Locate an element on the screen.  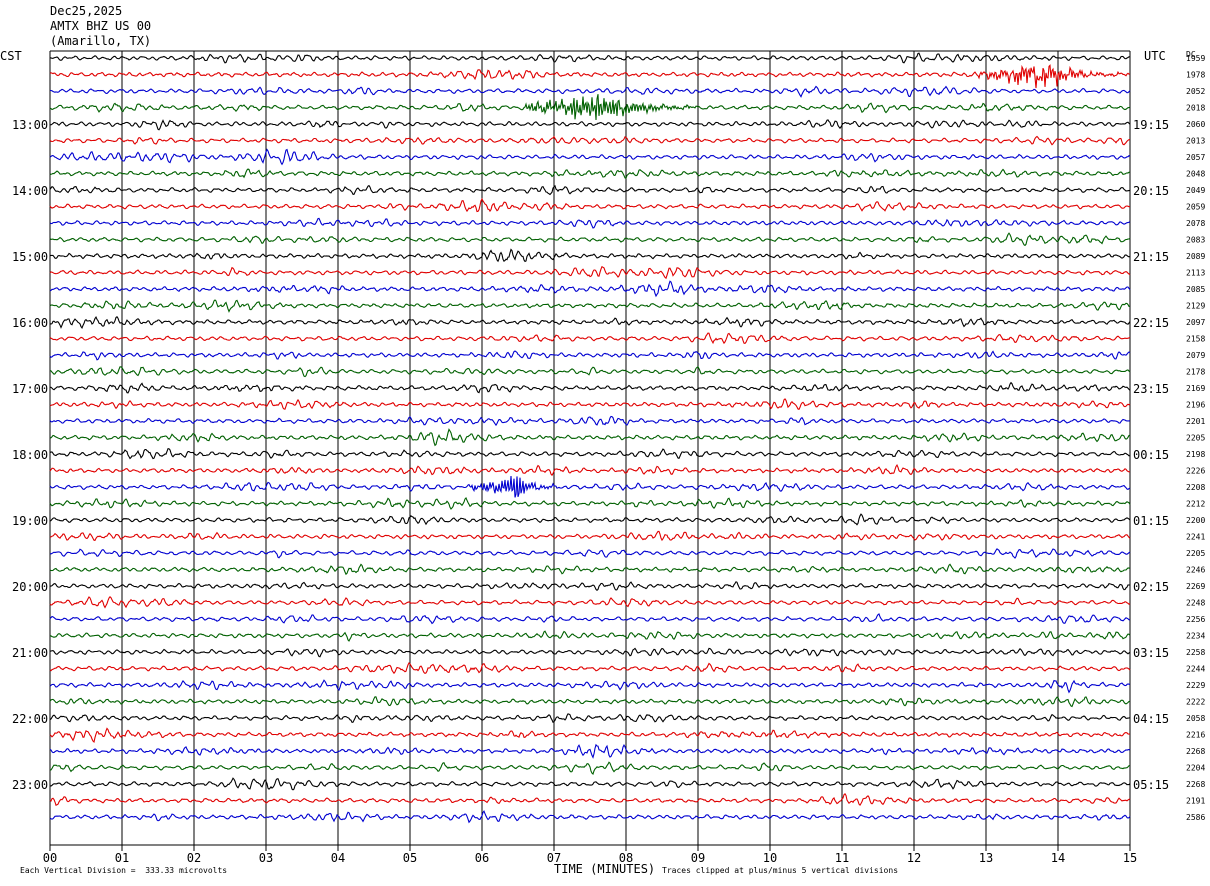
dc-offset-label: 2234 is located at coordinates (1195, 636).